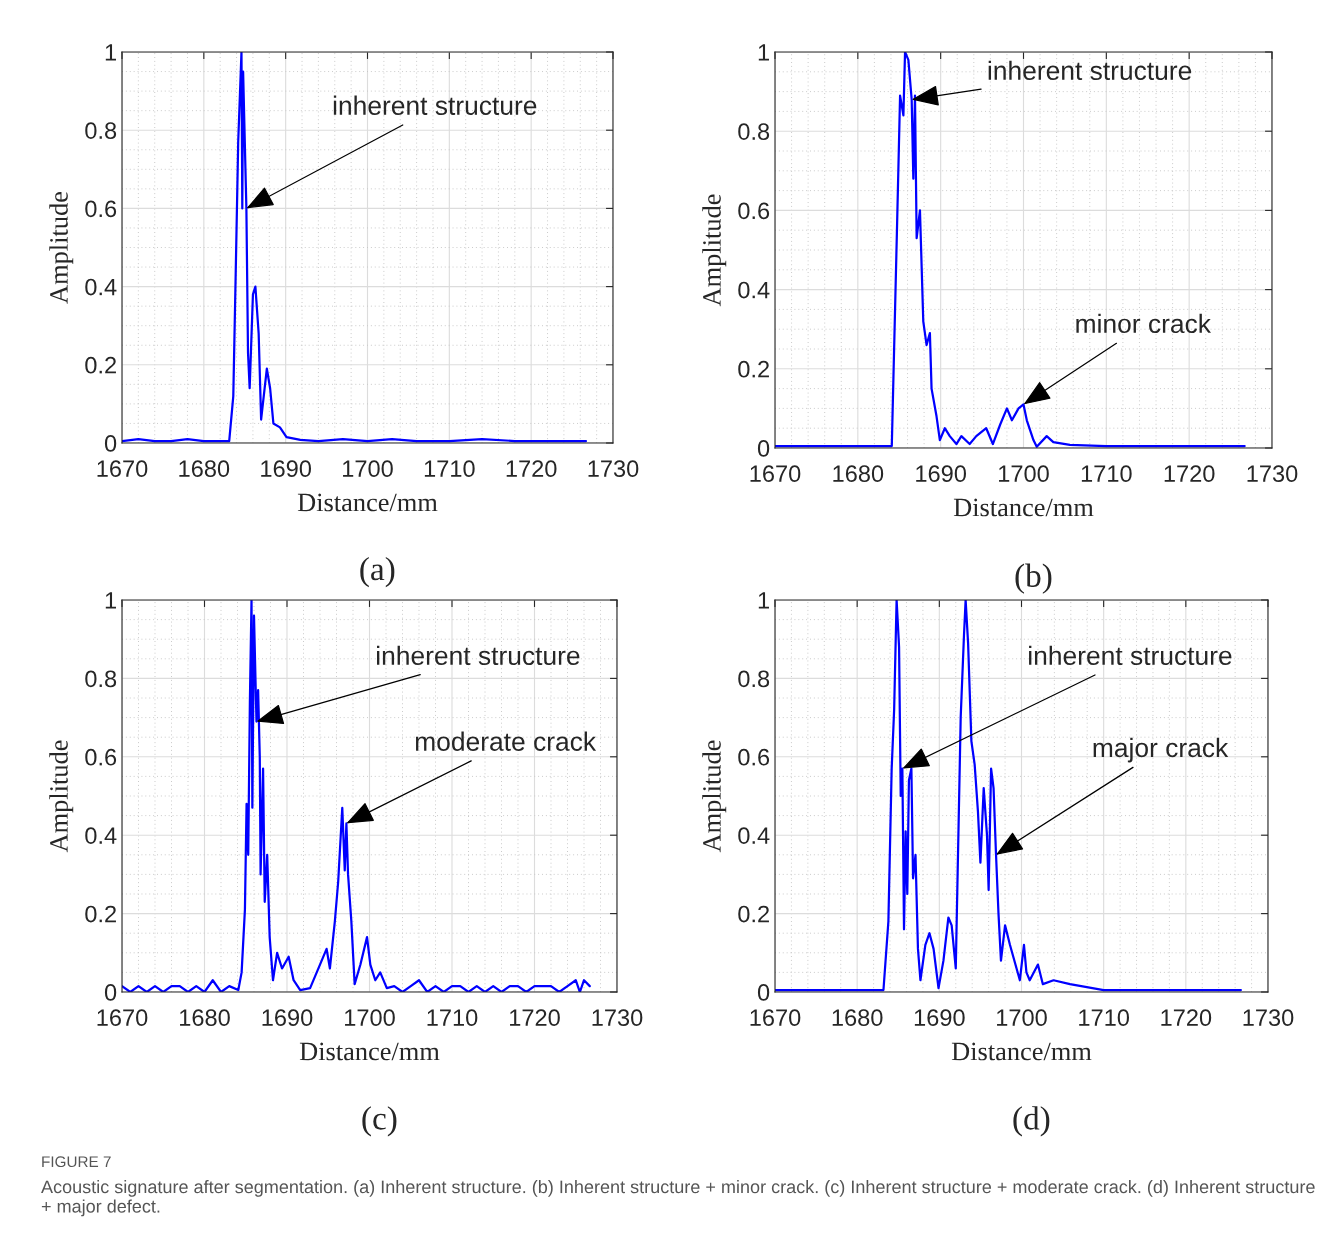 The height and width of the screenshot is (1236, 1322). What do you see at coordinates (1031, 1121) in the screenshot?
I see `text: (d)` at bounding box center [1031, 1121].